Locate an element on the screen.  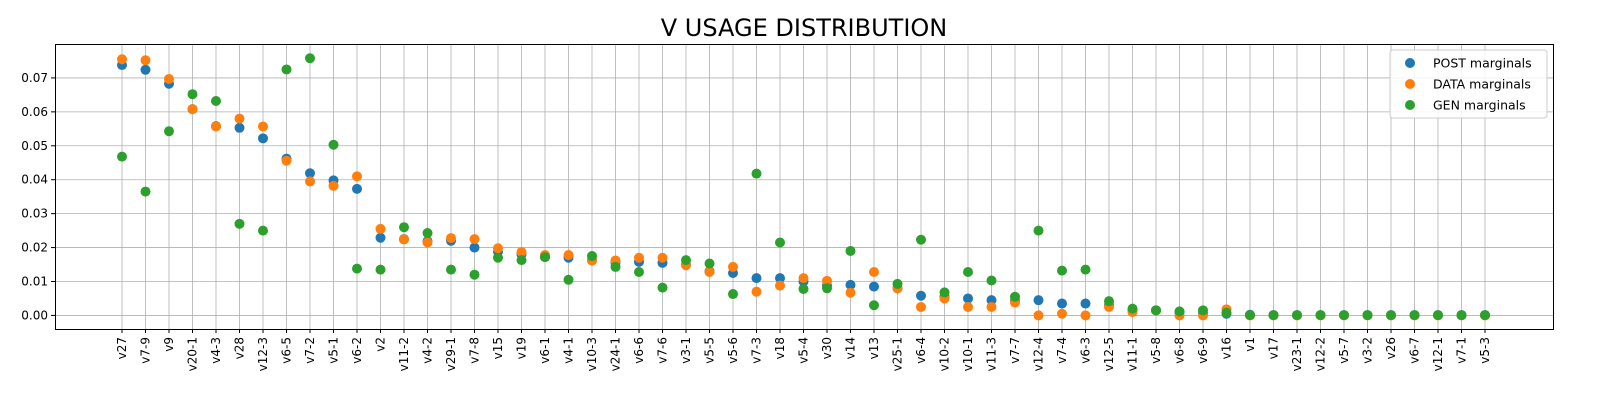
x-tick-label: v10-1 is located at coordinates (968, 354).